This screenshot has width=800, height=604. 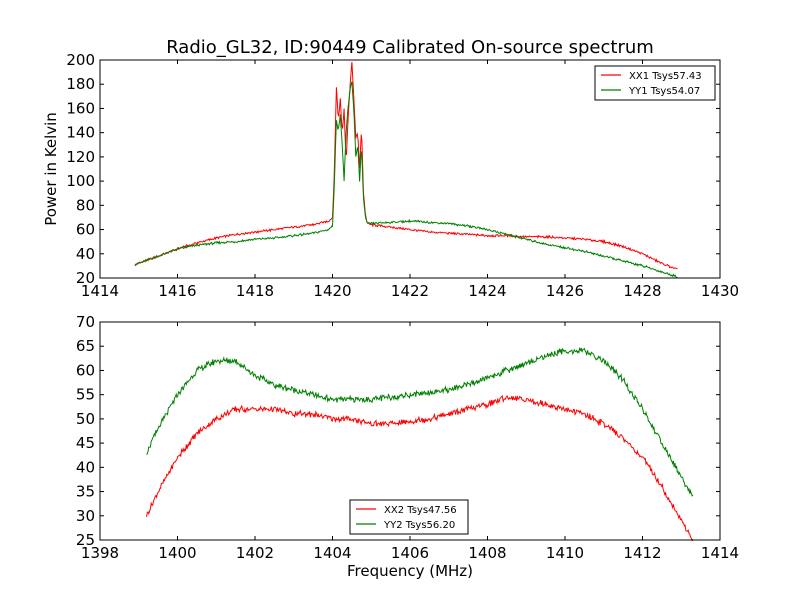 I want to click on y-axis-label: Power in Kelvin, so click(x=51, y=169).